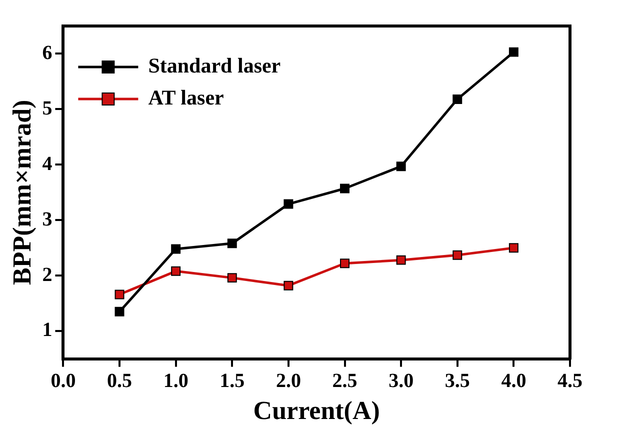  What do you see at coordinates (175, 381) in the screenshot?
I see `x-tick-label: 1.0` at bounding box center [175, 381].